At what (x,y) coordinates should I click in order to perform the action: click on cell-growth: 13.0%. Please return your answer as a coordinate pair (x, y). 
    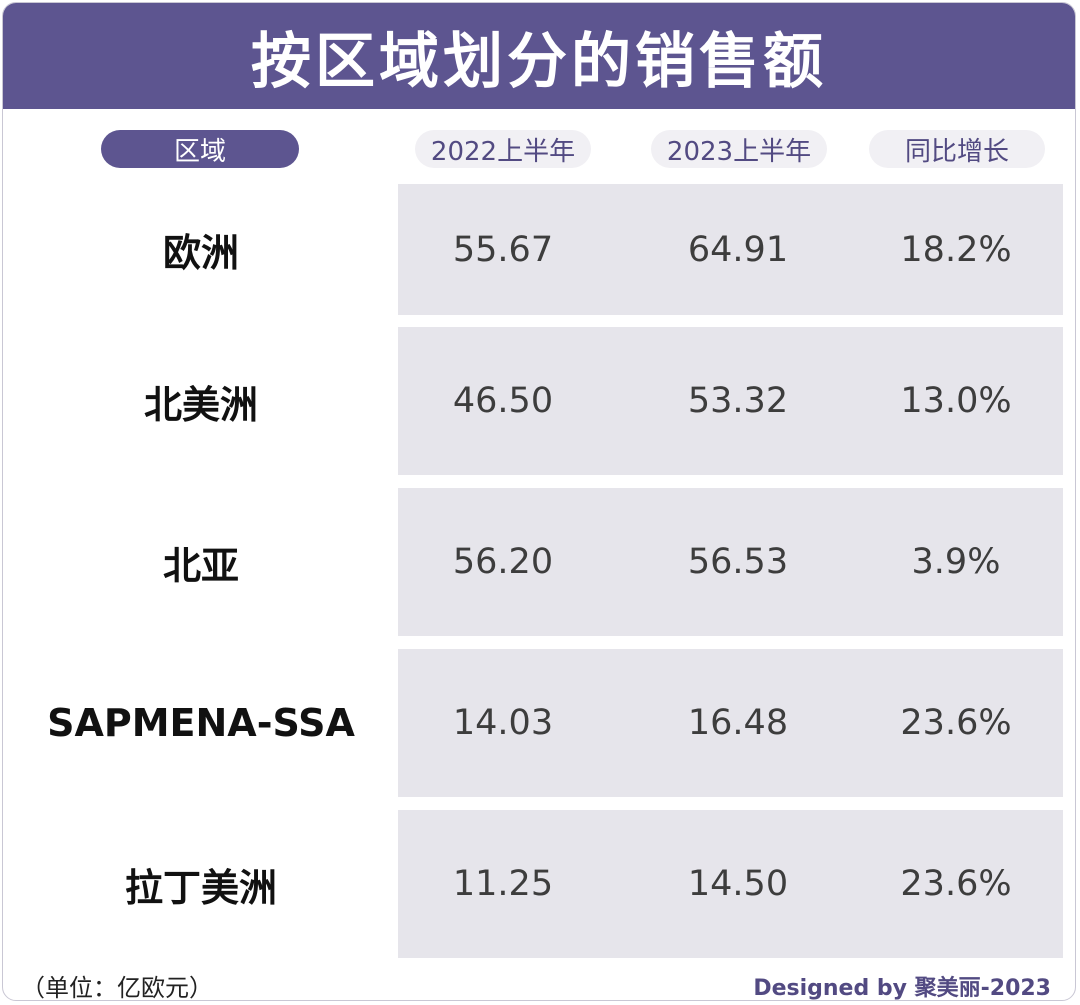
    Looking at the image, I should click on (956, 401).